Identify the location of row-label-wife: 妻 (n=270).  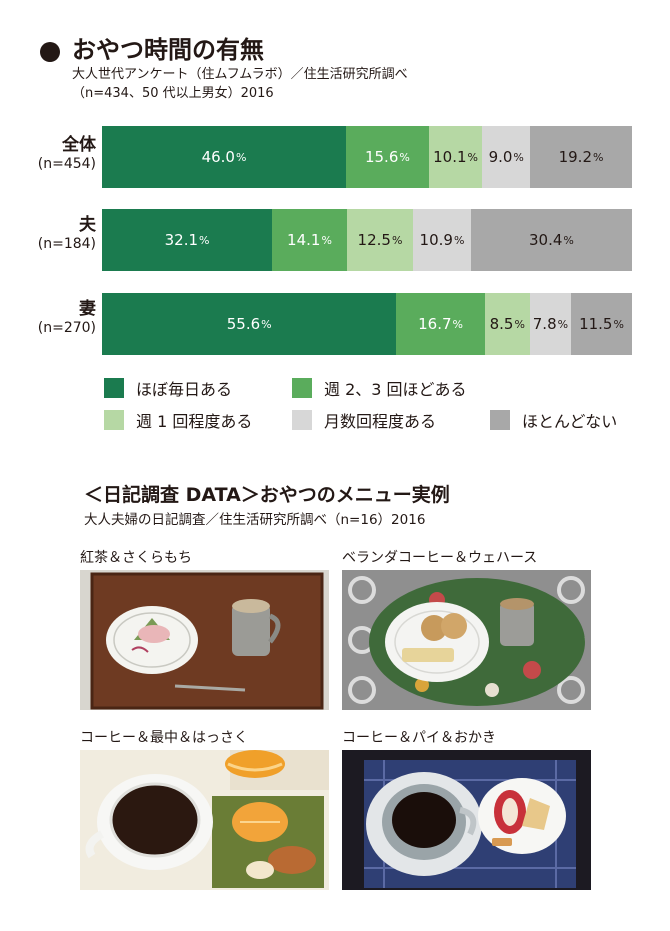
(62, 319).